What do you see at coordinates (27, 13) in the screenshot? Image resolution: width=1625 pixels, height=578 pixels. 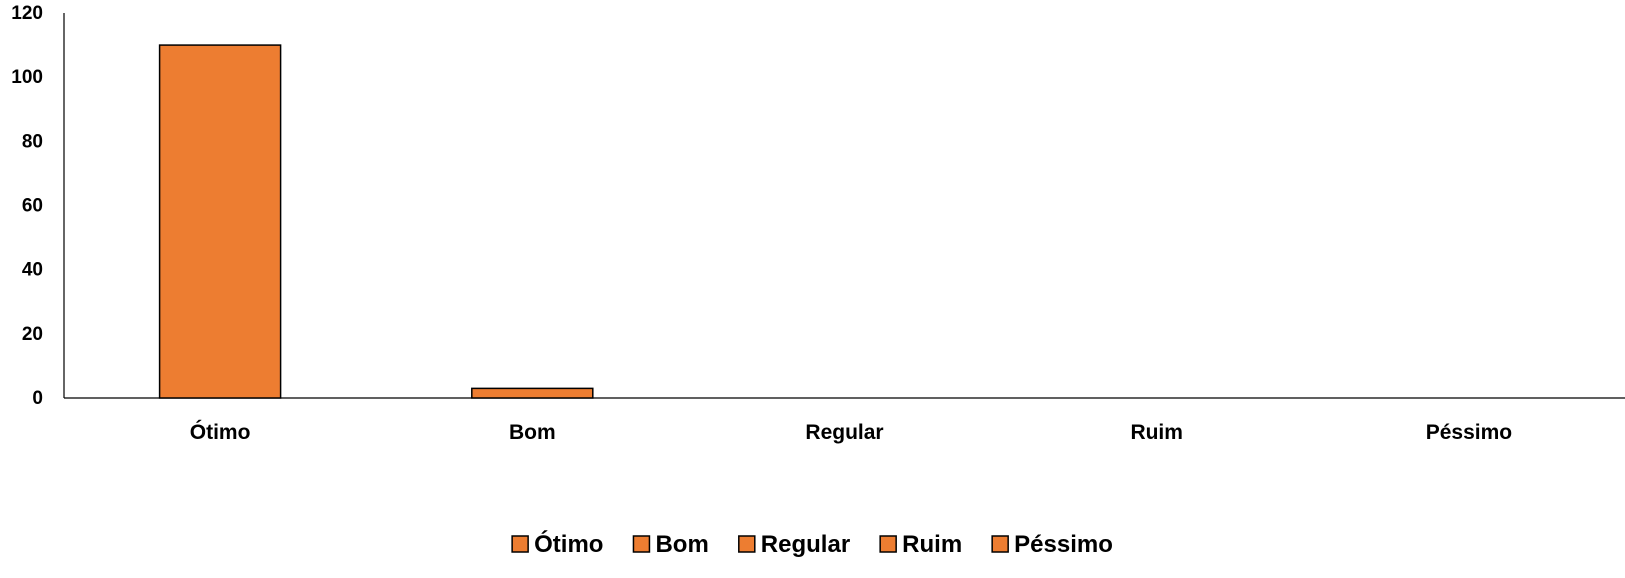 I see `y-tick-label-120: 120` at bounding box center [27, 13].